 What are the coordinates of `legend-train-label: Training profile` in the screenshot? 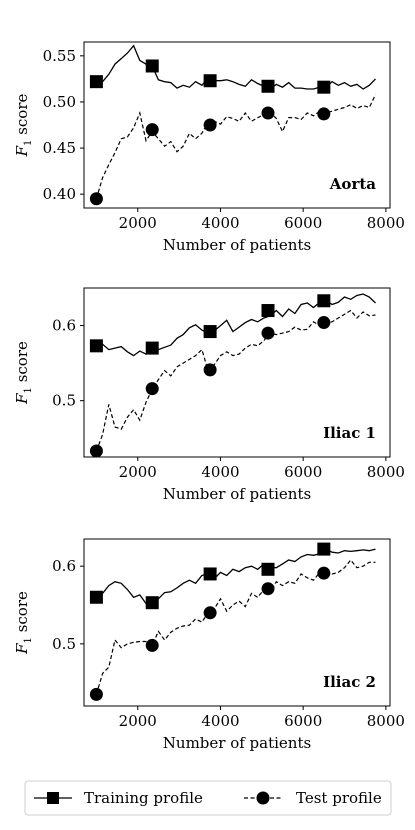 It's located at (143, 798).